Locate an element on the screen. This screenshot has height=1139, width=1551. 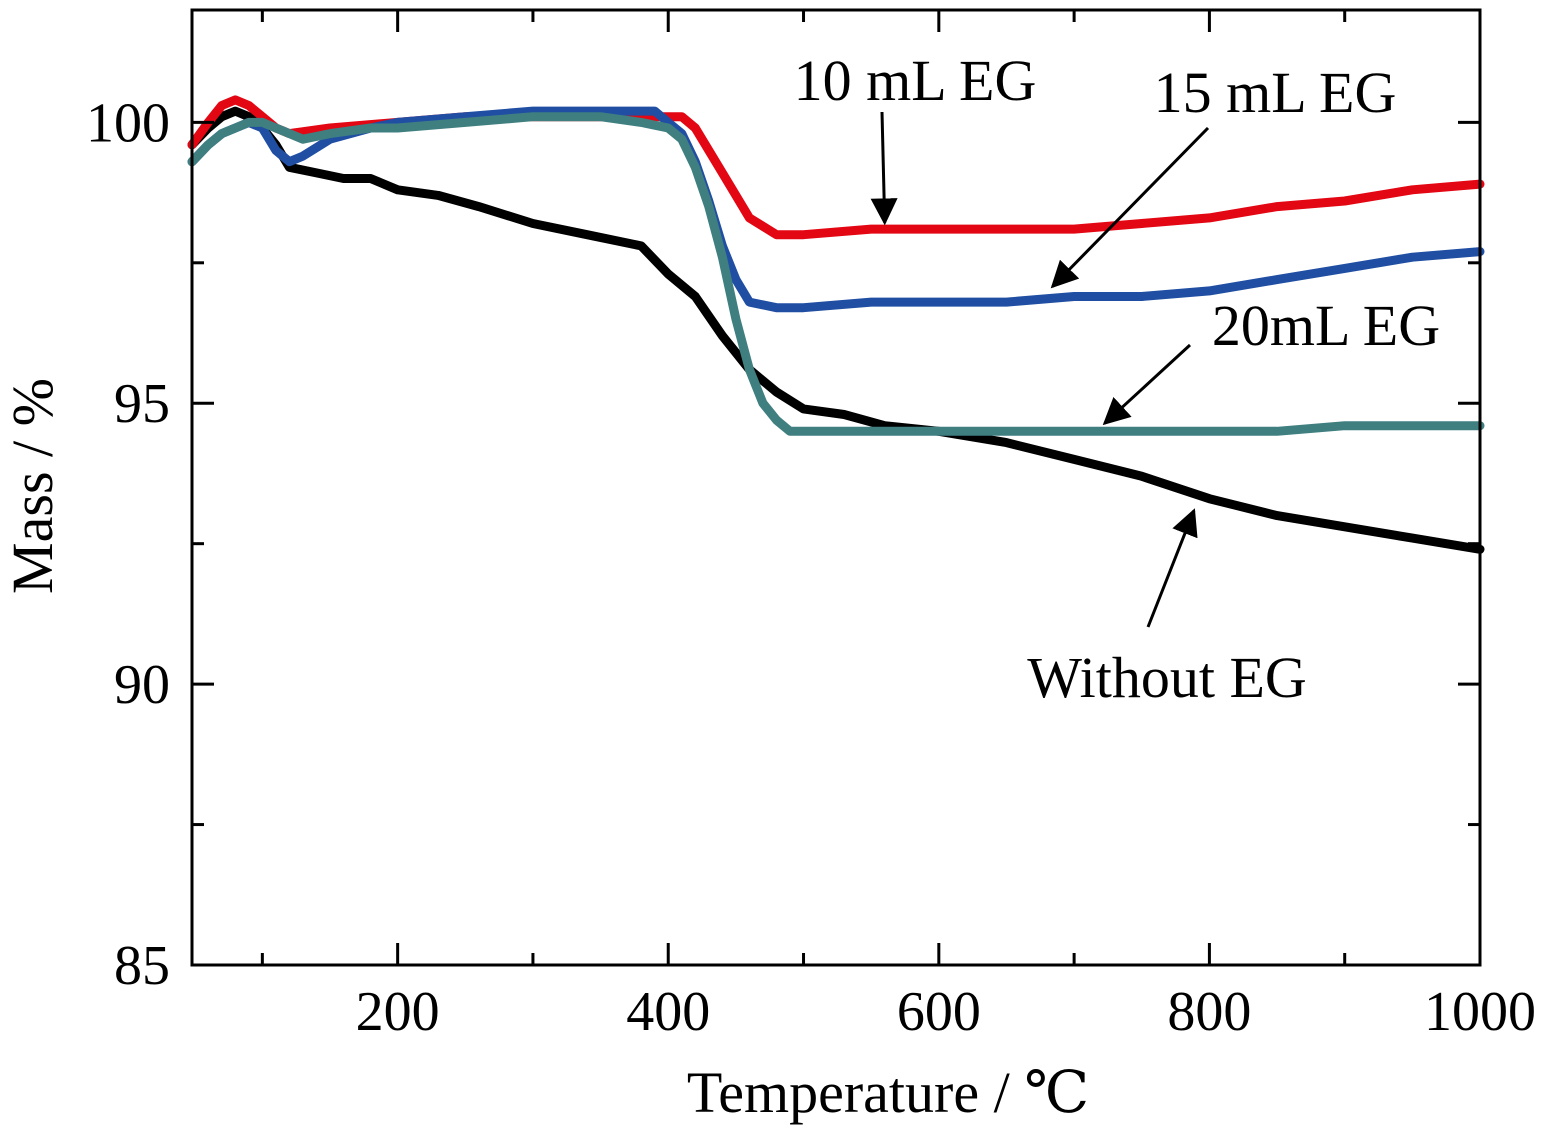
y-tick-label: 85 is located at coordinates (142, 966).